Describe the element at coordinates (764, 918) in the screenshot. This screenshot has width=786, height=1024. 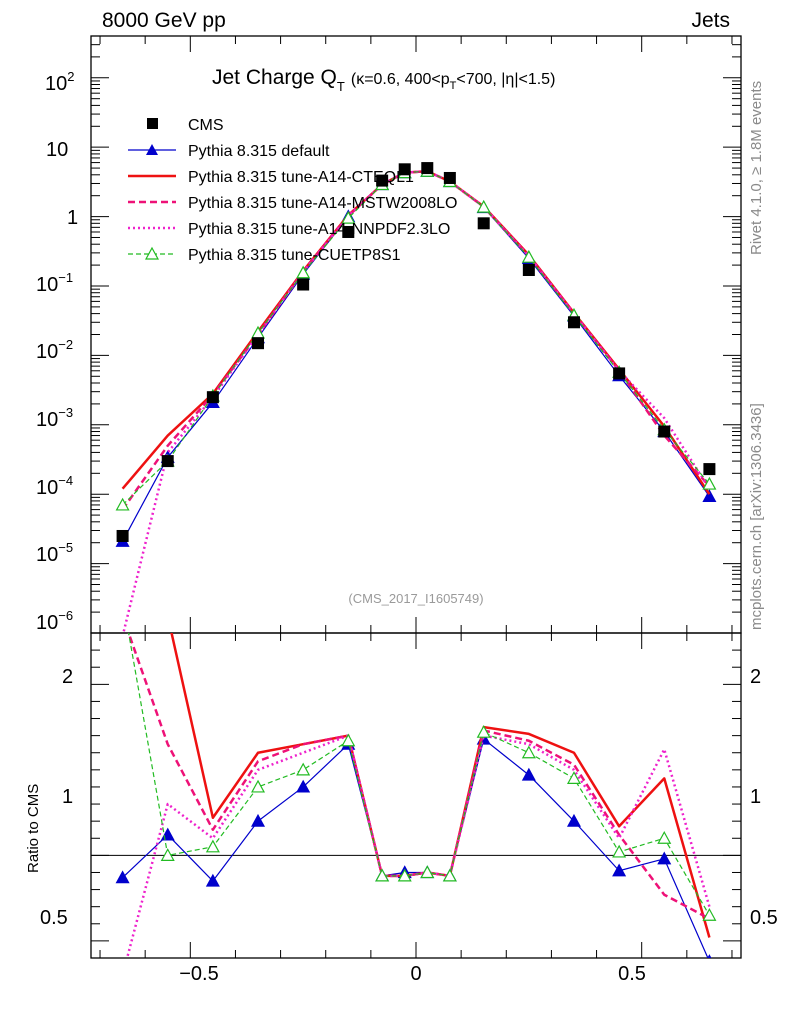
I see `ratio-tick-right-05: 0.5` at that location.